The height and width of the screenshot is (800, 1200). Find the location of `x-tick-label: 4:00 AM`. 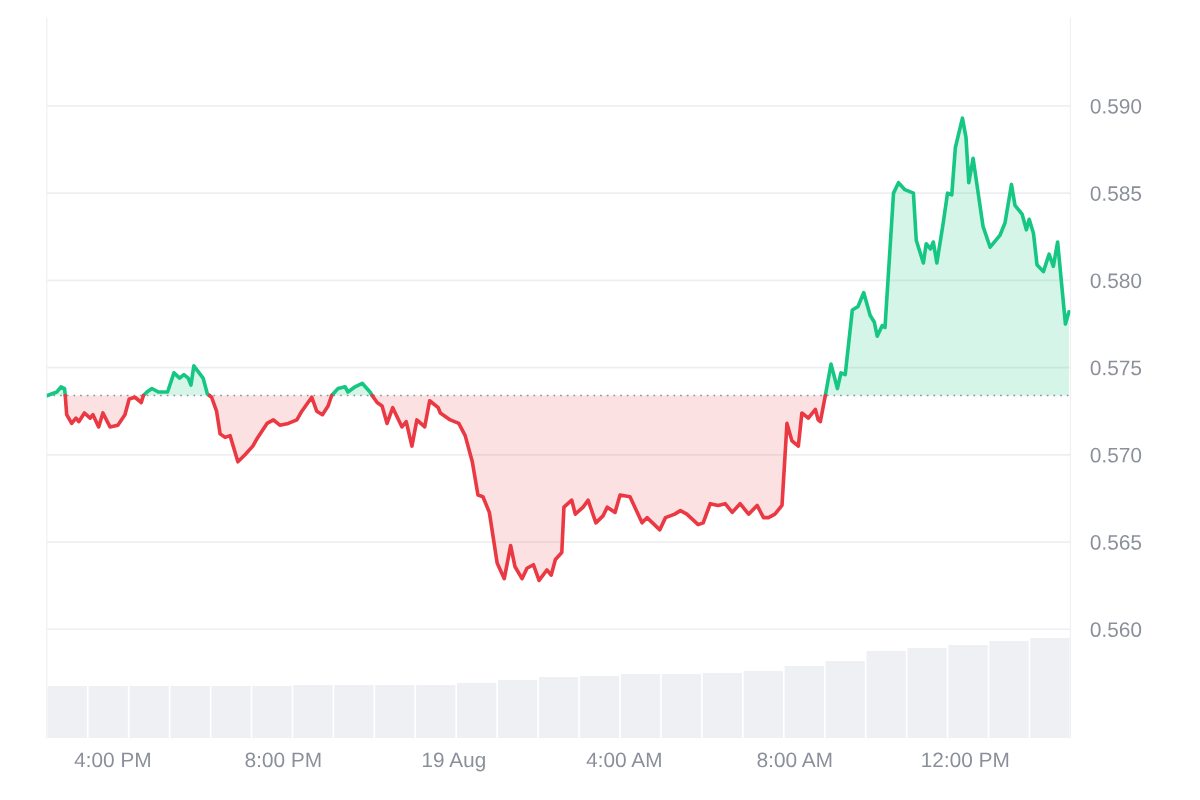

x-tick-label: 4:00 AM is located at coordinates (623, 760).